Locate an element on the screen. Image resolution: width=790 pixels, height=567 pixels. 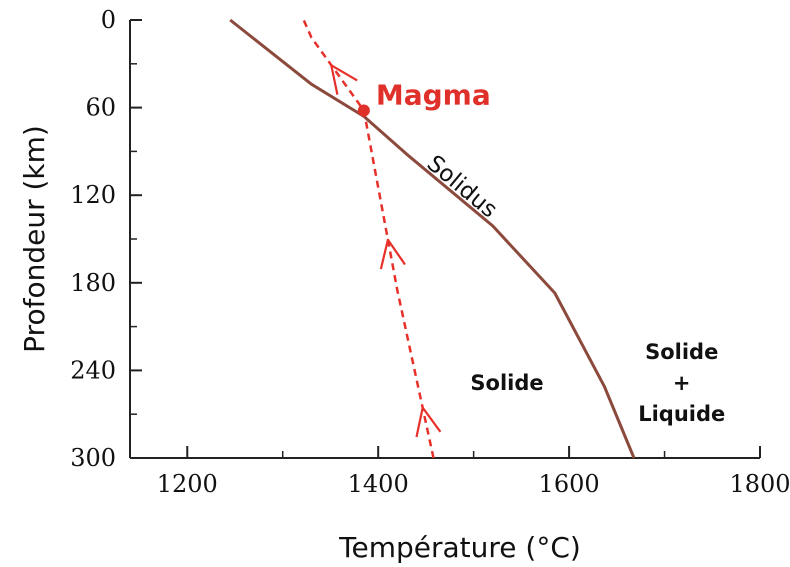
region-label-line: Liquide is located at coordinates (681, 414).